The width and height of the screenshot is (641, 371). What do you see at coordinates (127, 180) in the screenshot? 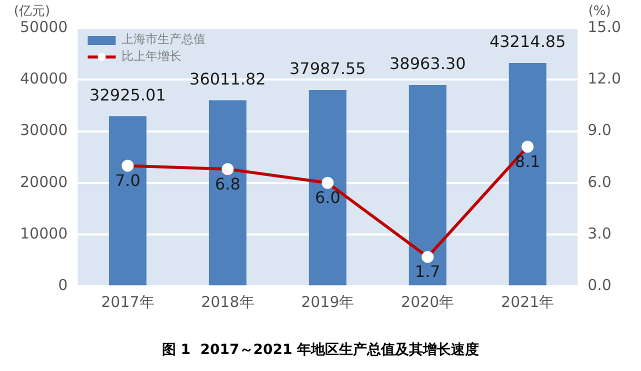
I see `data-label: 7.0` at bounding box center [127, 180].